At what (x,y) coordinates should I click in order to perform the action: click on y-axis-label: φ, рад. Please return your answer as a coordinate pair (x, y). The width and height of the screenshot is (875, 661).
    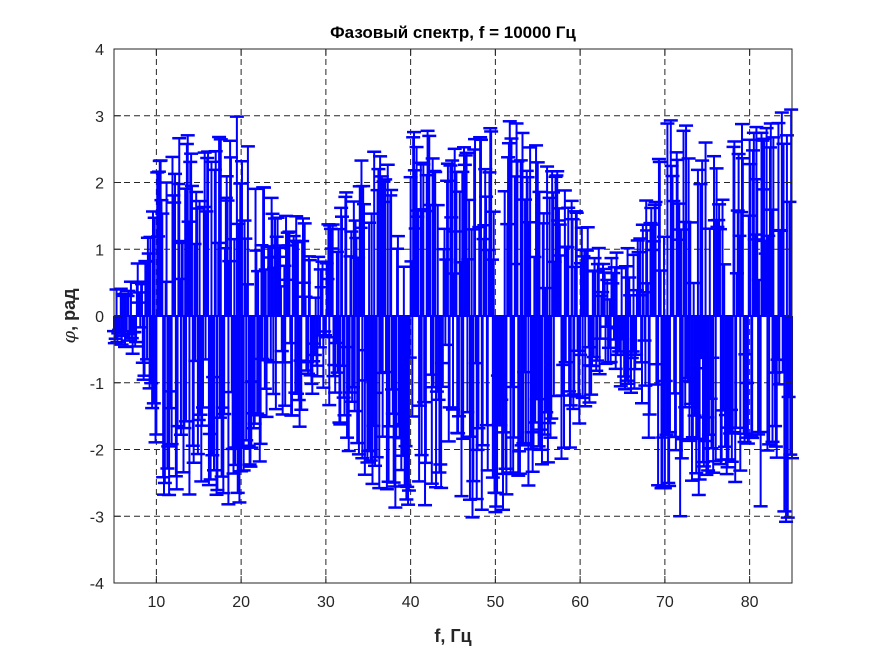
    Looking at the image, I should click on (69, 316).